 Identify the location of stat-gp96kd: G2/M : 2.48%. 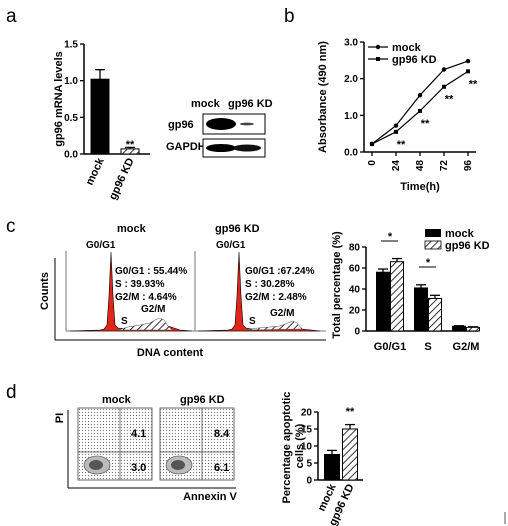
(276, 297).